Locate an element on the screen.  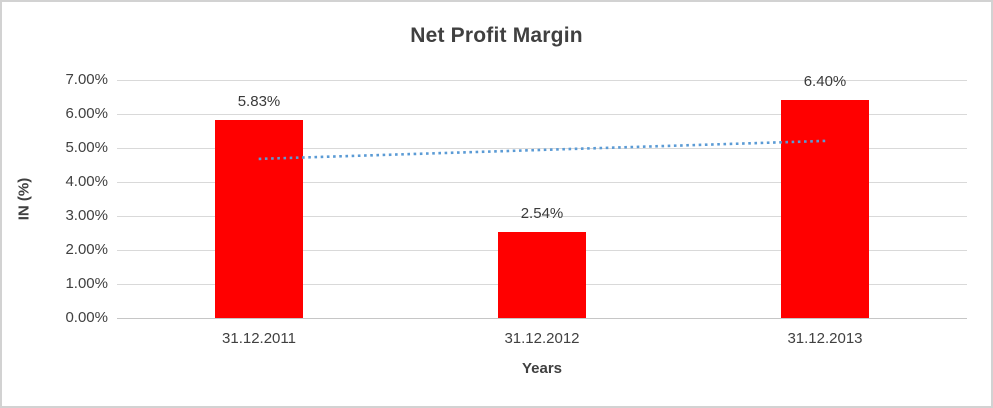
x-axis-line is located at coordinates (542, 318).